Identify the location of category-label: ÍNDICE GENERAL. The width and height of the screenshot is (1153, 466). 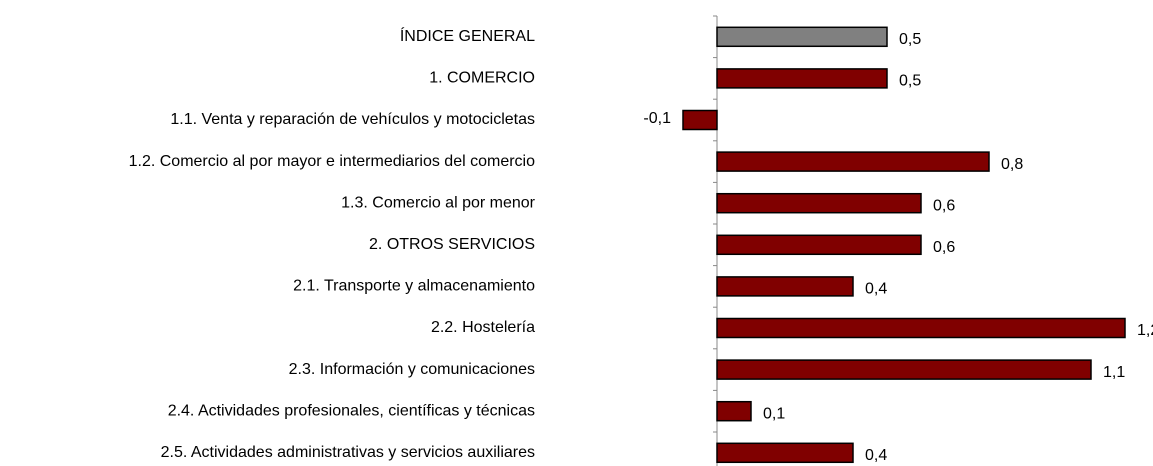
(467, 35).